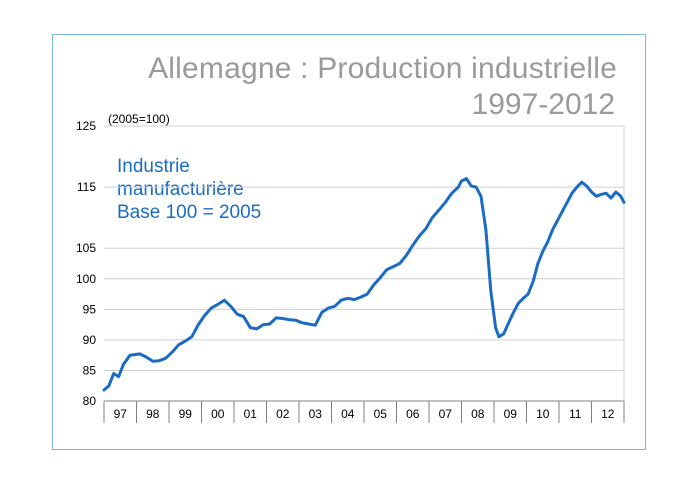 This screenshot has height=483, width=695. Describe the element at coordinates (86, 279) in the screenshot. I see `y-tick-label: 100` at that location.